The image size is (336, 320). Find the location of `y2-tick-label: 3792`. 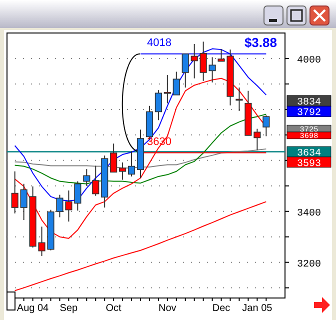

y2-tick-label: 3792 is located at coordinates (309, 114).